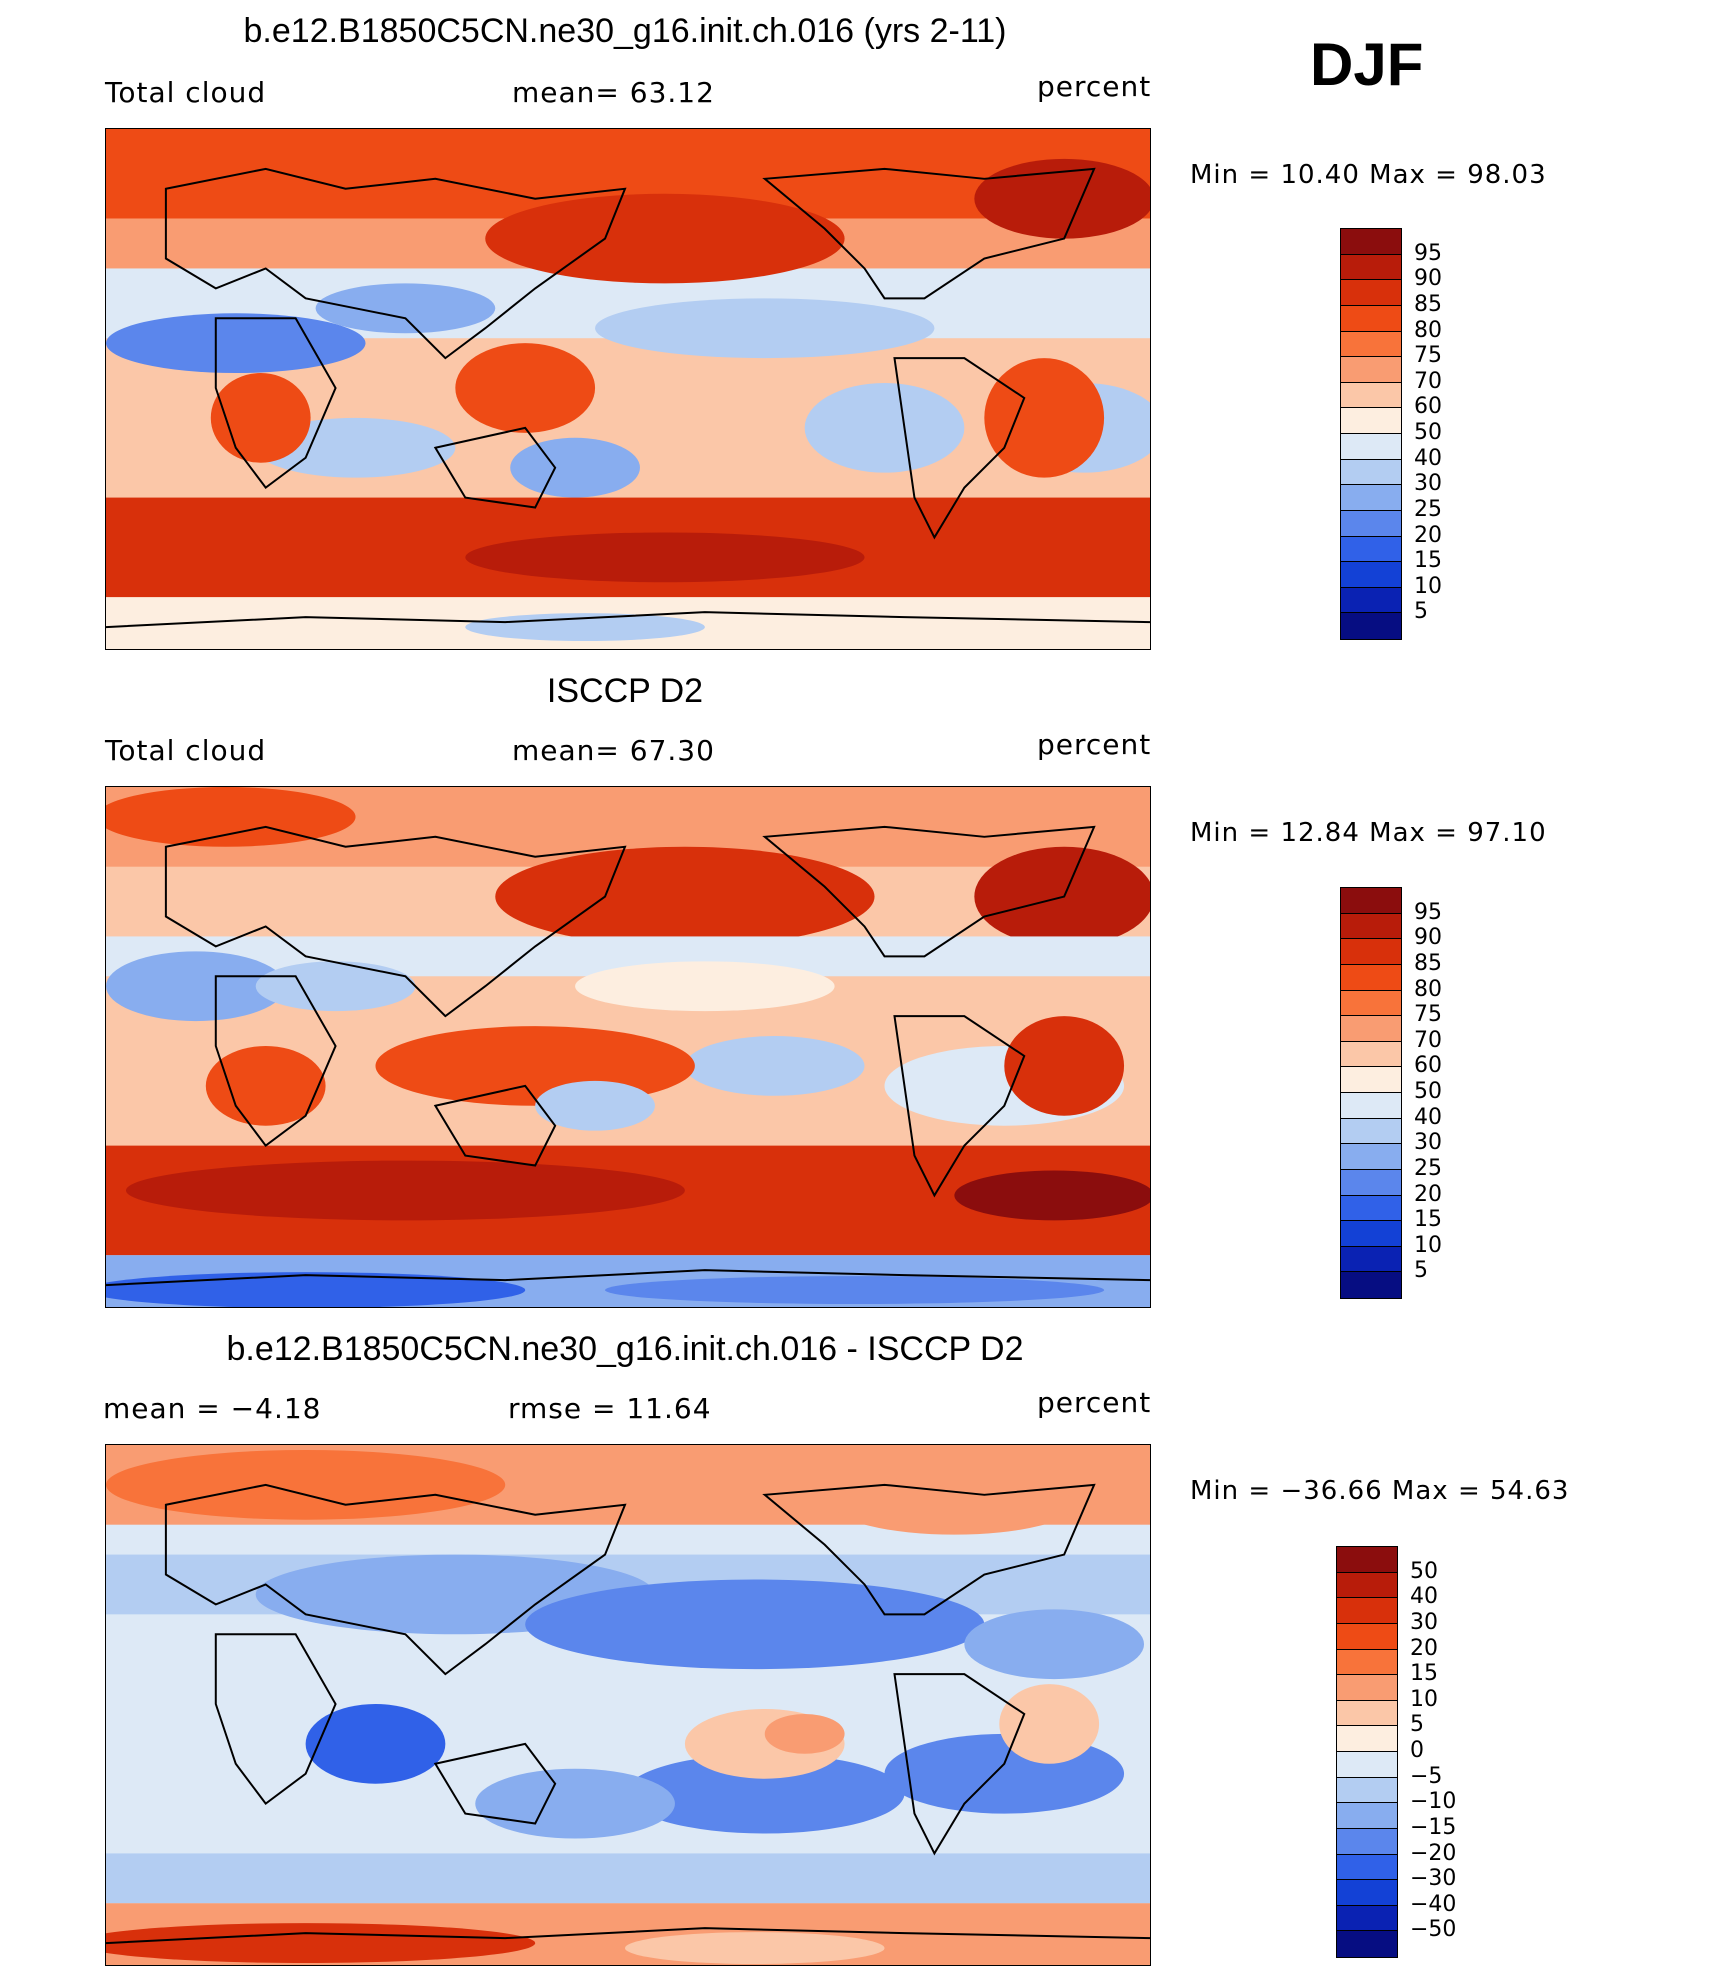 The height and width of the screenshot is (1975, 1710). I want to click on panel-2-minmax: Min = 12.84 Max = 97.10, so click(1368, 833).